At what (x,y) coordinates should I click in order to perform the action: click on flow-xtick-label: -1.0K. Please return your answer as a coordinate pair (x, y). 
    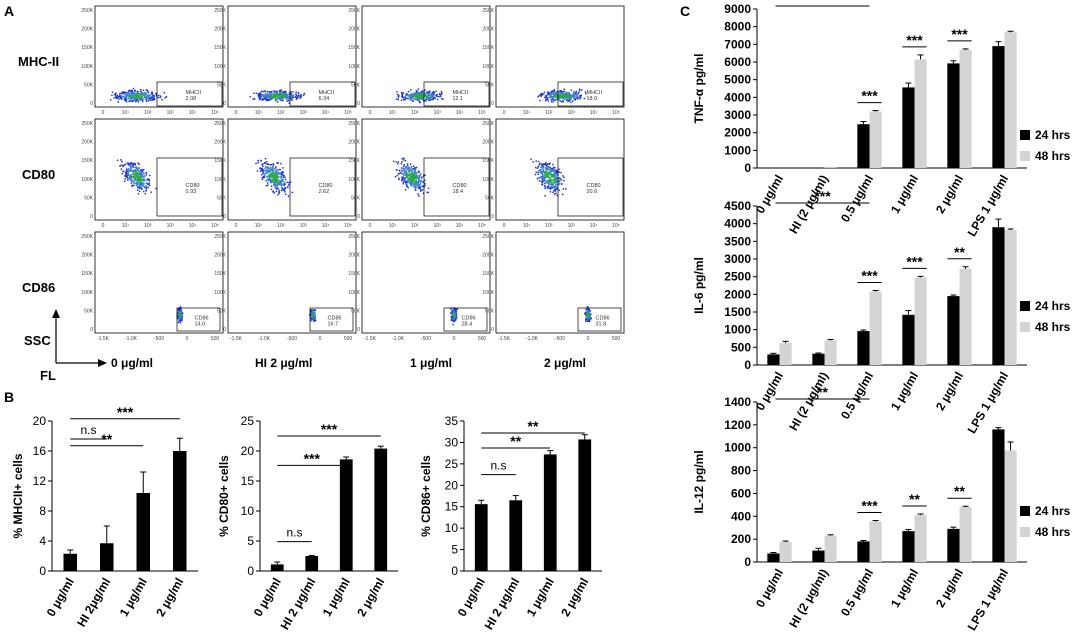
    Looking at the image, I should click on (131, 339).